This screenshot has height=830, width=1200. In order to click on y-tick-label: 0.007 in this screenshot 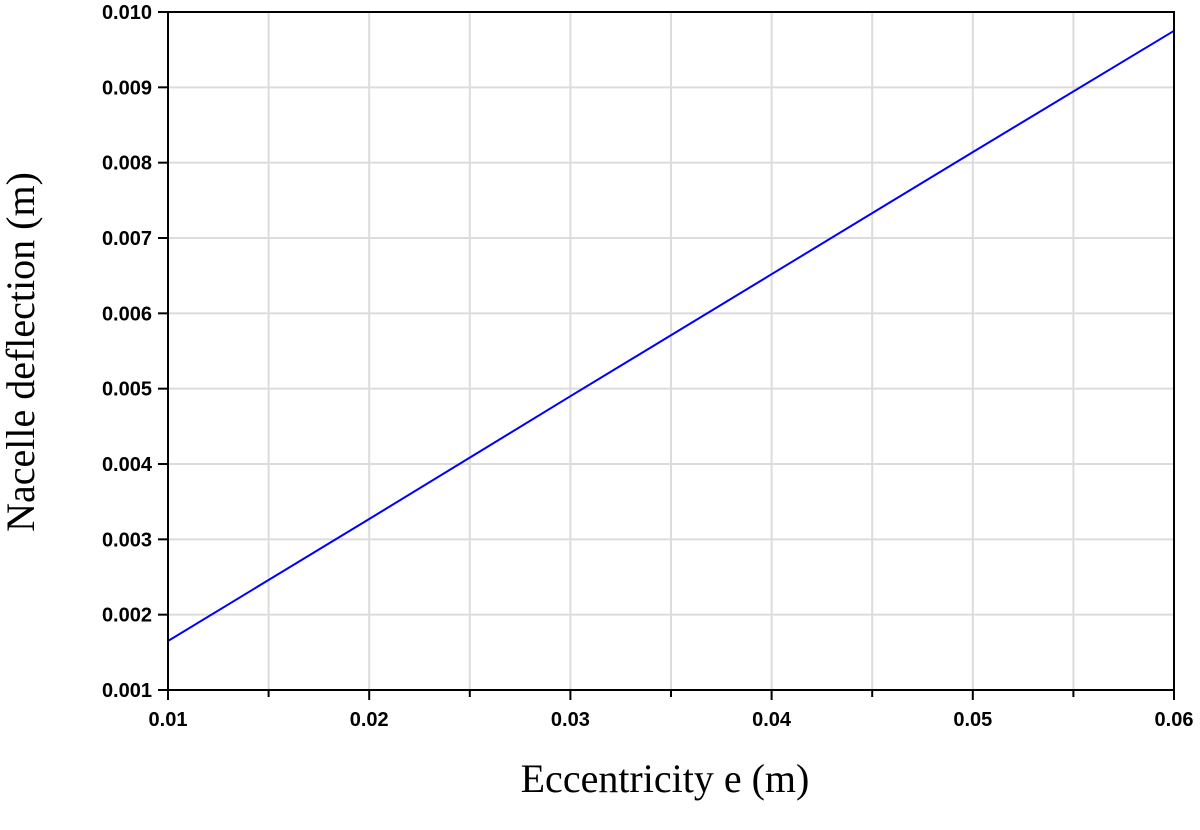, I will do `click(127, 239)`.